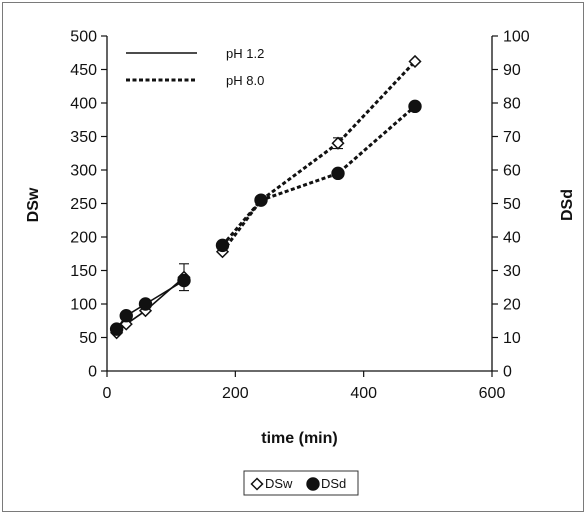 Image resolution: width=588 pixels, height=516 pixels. Describe the element at coordinates (83, 171) in the screenshot. I see `y-left-tick-label: 300` at that location.